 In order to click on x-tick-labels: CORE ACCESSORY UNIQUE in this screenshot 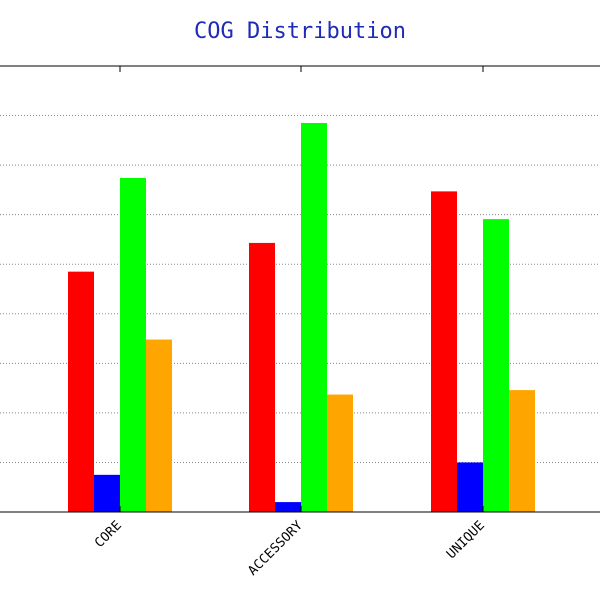, I will do `click(290, 548)`.